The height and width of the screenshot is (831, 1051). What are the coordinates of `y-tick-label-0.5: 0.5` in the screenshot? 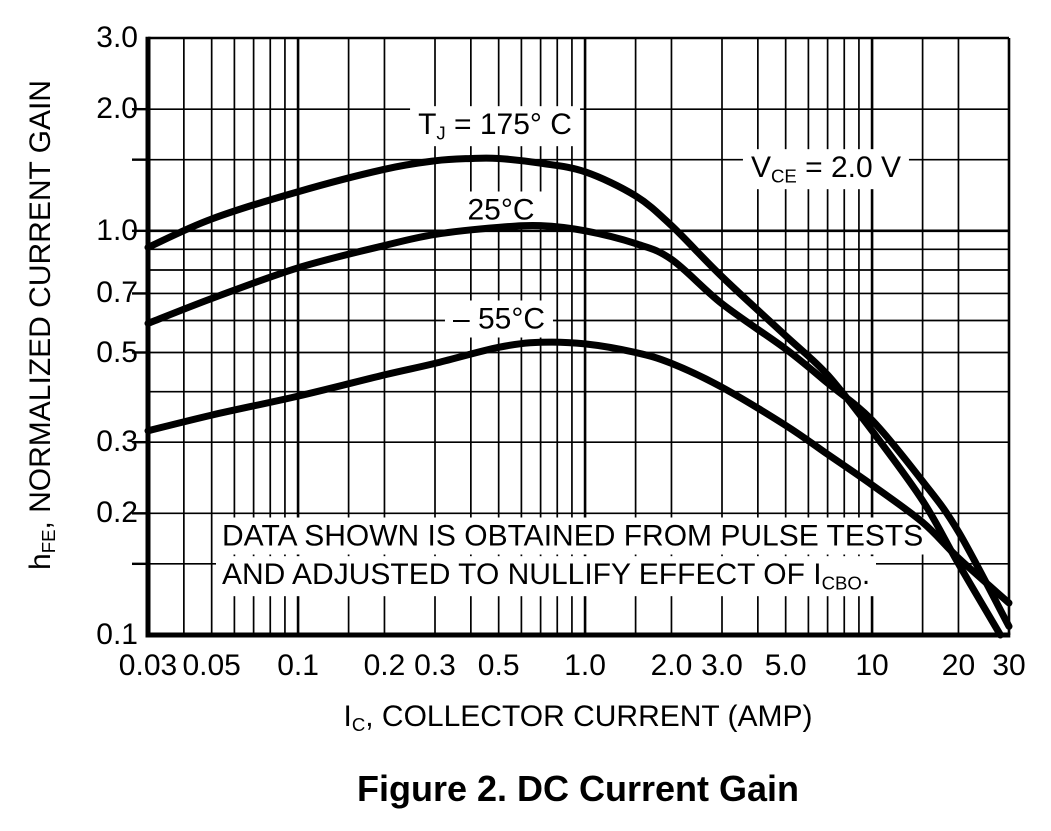 It's located at (117, 352).